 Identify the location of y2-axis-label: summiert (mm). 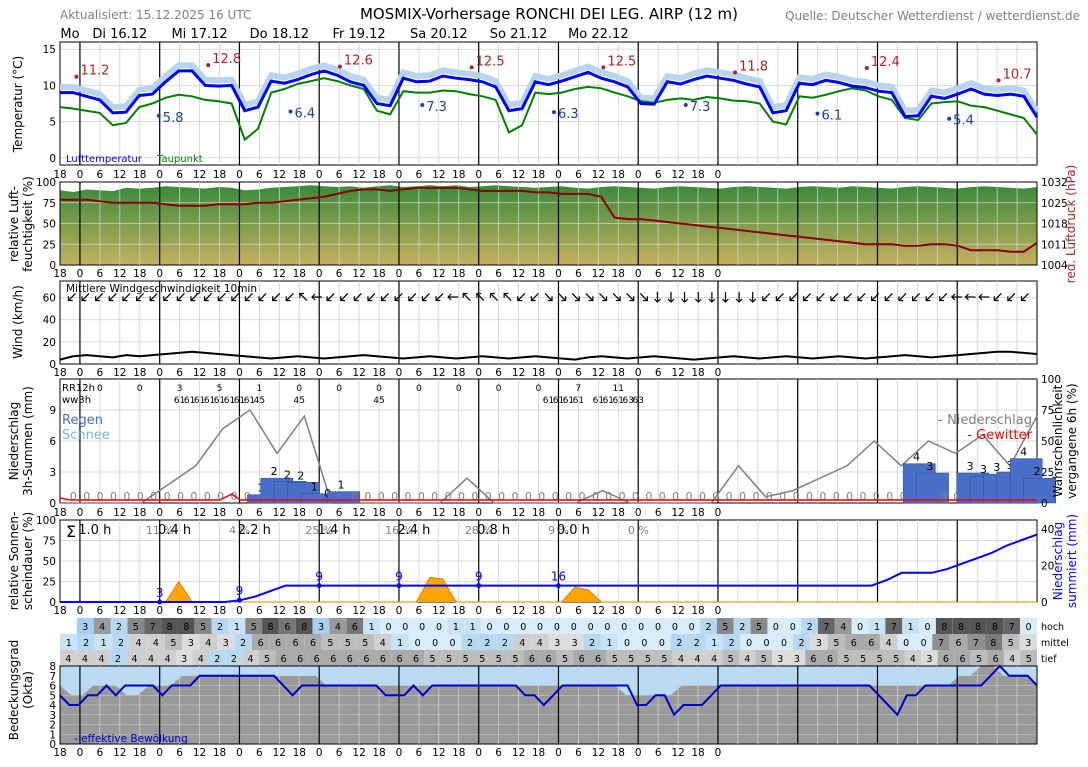
(1072, 561).